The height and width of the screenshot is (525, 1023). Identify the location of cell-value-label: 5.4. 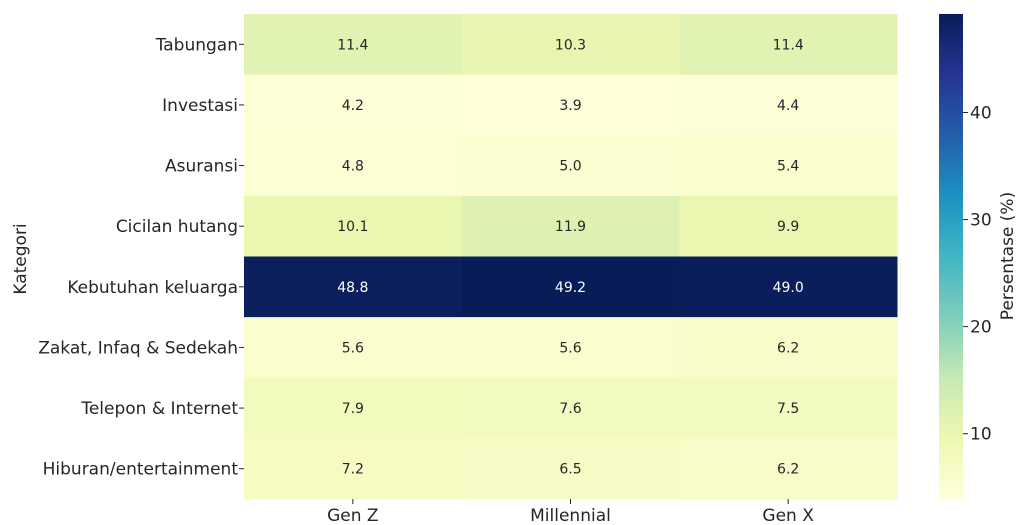
(788, 167).